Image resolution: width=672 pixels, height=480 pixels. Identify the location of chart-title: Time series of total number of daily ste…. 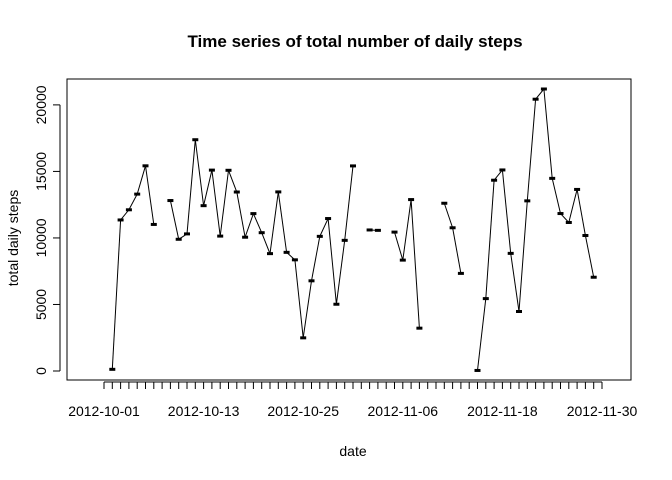
(354, 41).